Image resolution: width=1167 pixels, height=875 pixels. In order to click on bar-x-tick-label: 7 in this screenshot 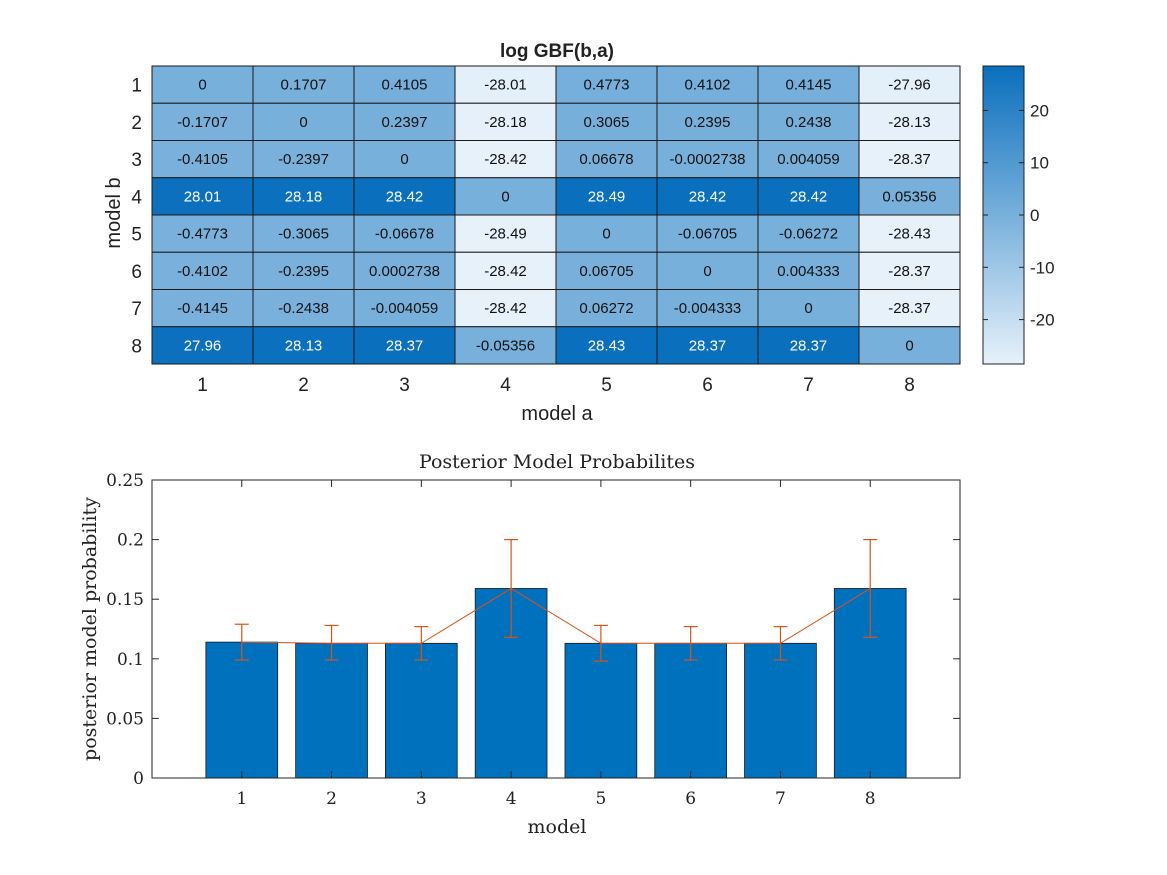, I will do `click(780, 799)`.